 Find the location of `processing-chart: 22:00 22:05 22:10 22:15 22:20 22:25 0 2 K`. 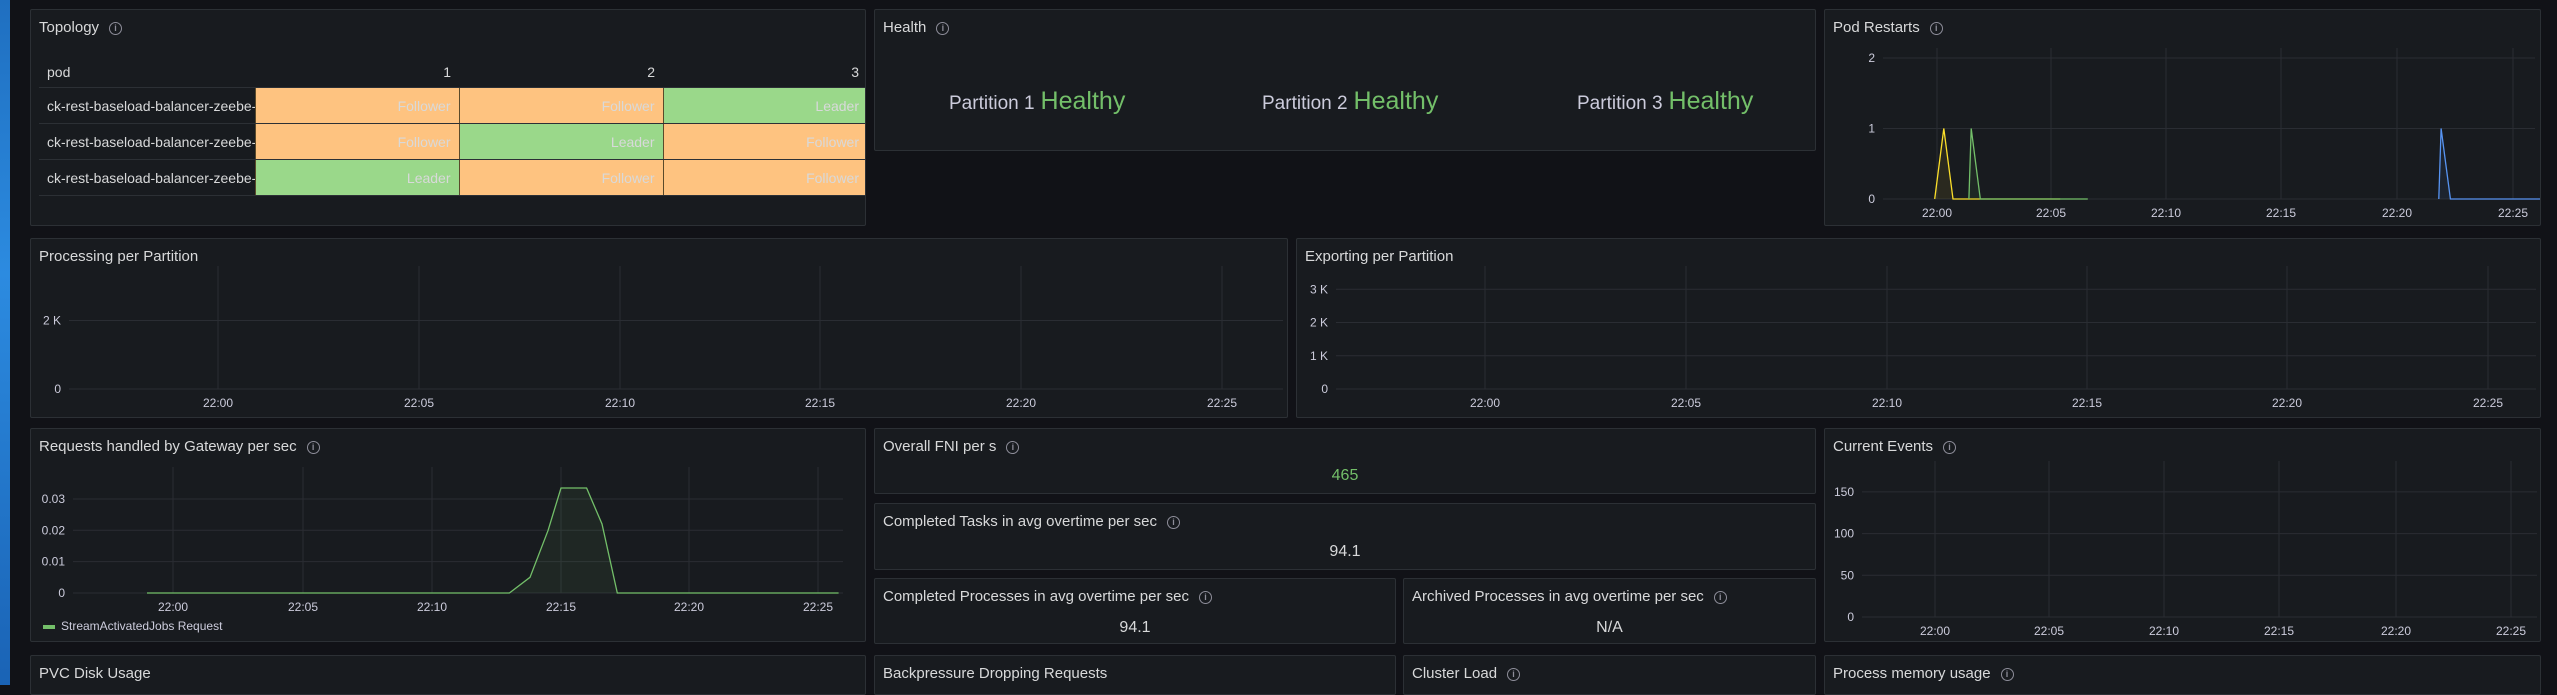

processing-chart: 22:00 22:05 22:10 22:15 22:20 22:25 0 2 K is located at coordinates (659, 328).